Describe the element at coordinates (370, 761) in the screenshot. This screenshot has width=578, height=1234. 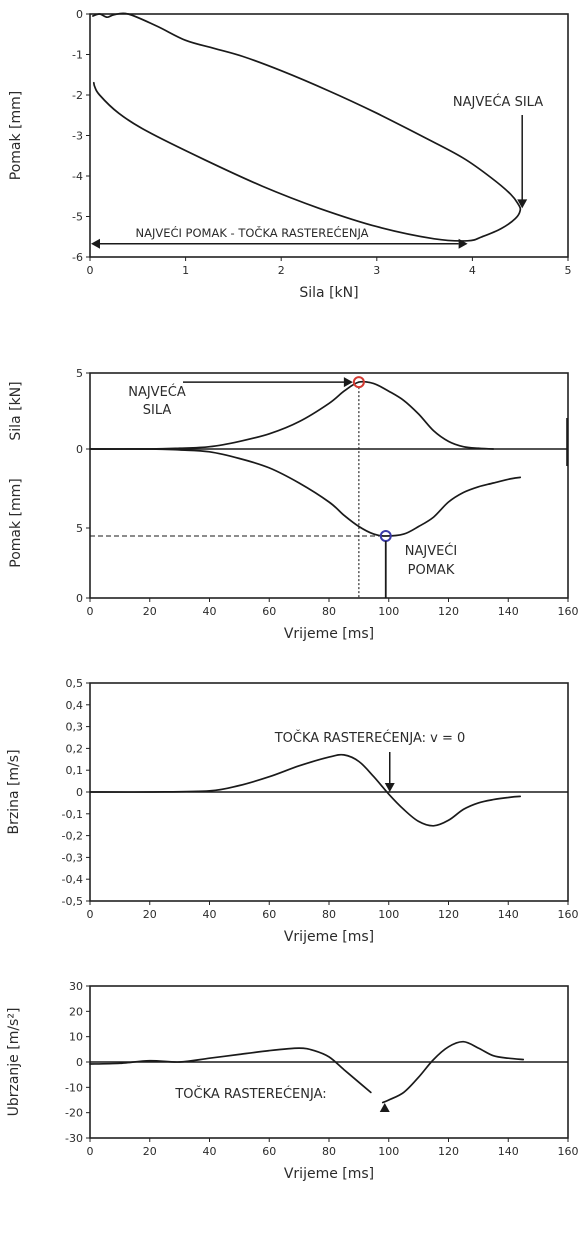
I see `chart3-annotations: TOČKA RASTEREĆENJA: v = 0` at that location.